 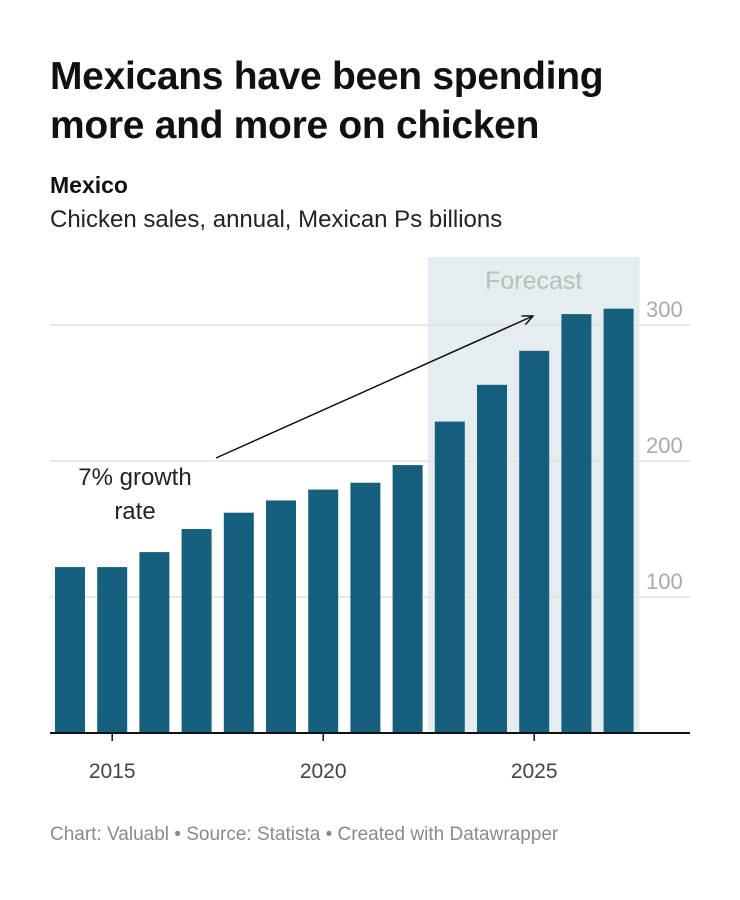 What do you see at coordinates (70, 650) in the screenshot?
I see `bar-2014` at bounding box center [70, 650].